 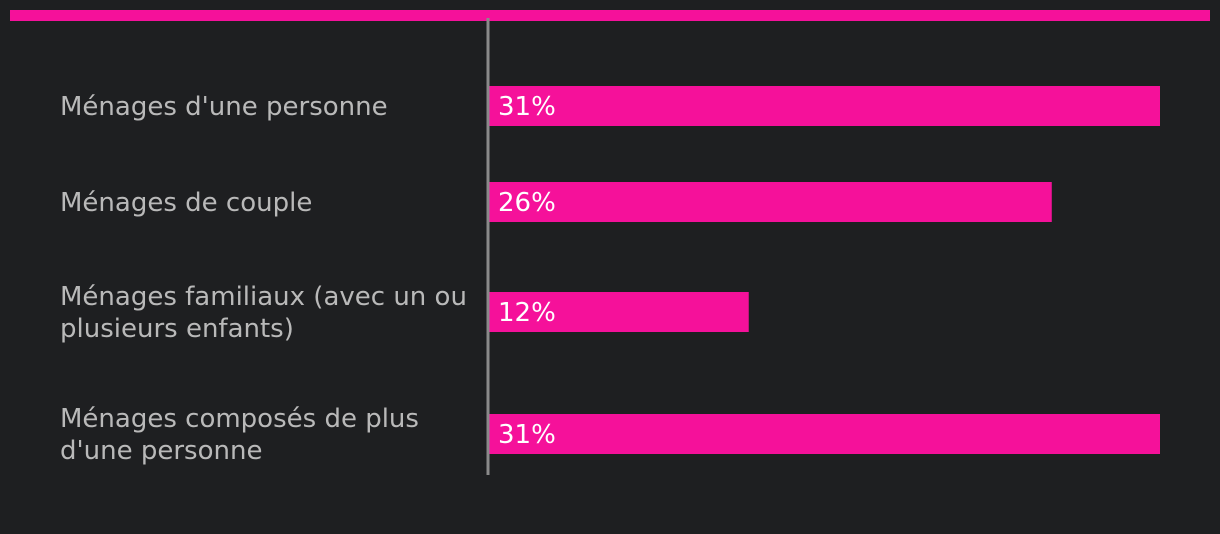 What do you see at coordinates (161, 451) in the screenshot?
I see `category-label-line: d'une personne` at bounding box center [161, 451].